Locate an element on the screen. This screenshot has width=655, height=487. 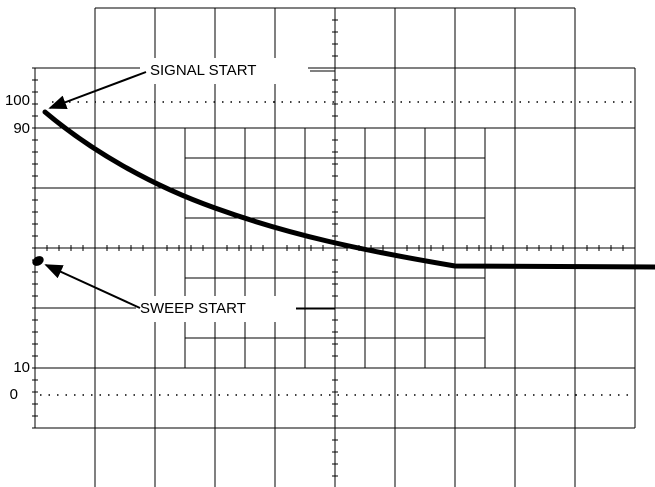
scale-label: 10 is located at coordinates (21, 367).